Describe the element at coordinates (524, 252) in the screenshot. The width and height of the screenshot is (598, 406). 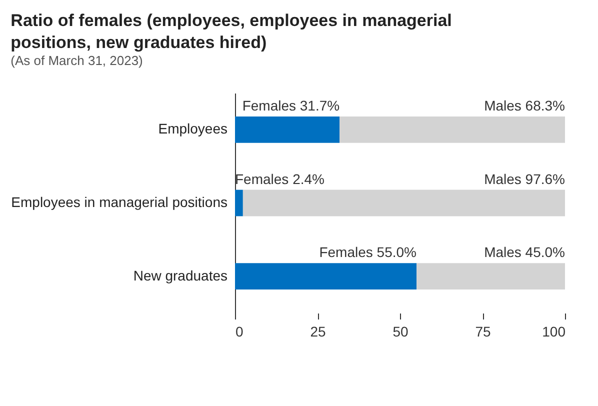
I see `text: Males 45.0%` at that location.